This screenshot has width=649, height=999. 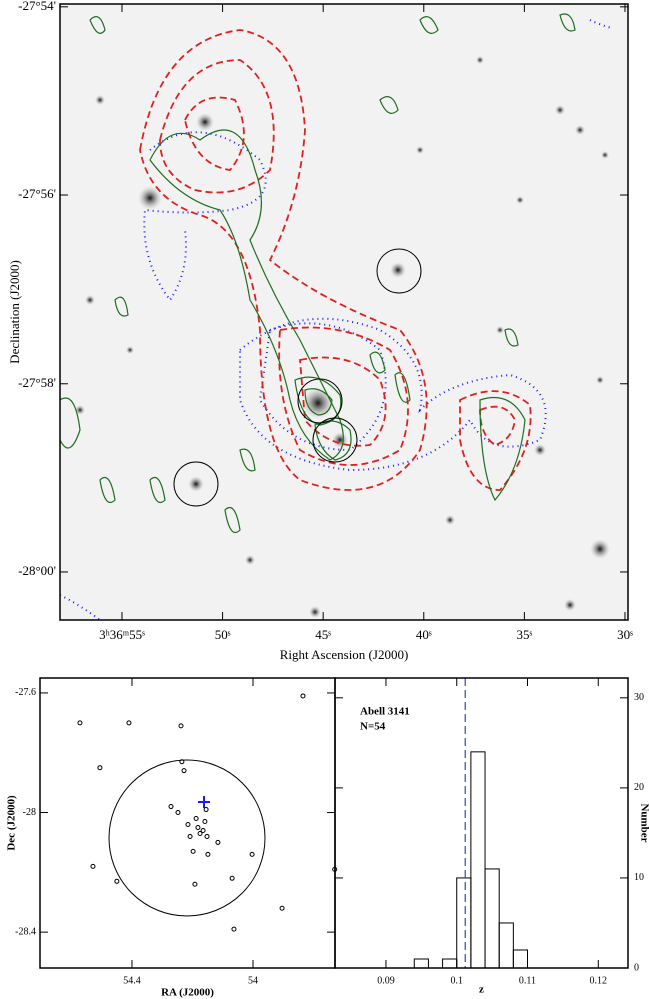 What do you see at coordinates (373, 727) in the screenshot?
I see `annotation: N=54` at bounding box center [373, 727].